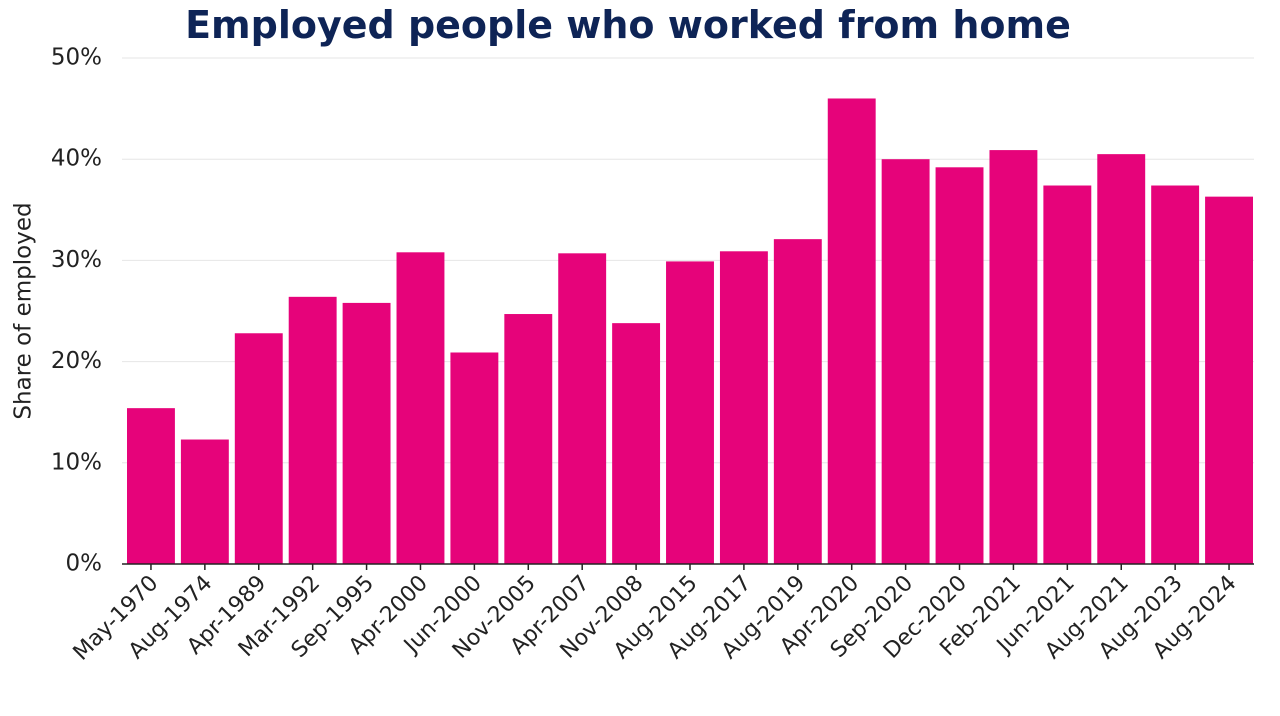  Describe the element at coordinates (76, 58) in the screenshot. I see `y-tick-label: 50%` at that location.